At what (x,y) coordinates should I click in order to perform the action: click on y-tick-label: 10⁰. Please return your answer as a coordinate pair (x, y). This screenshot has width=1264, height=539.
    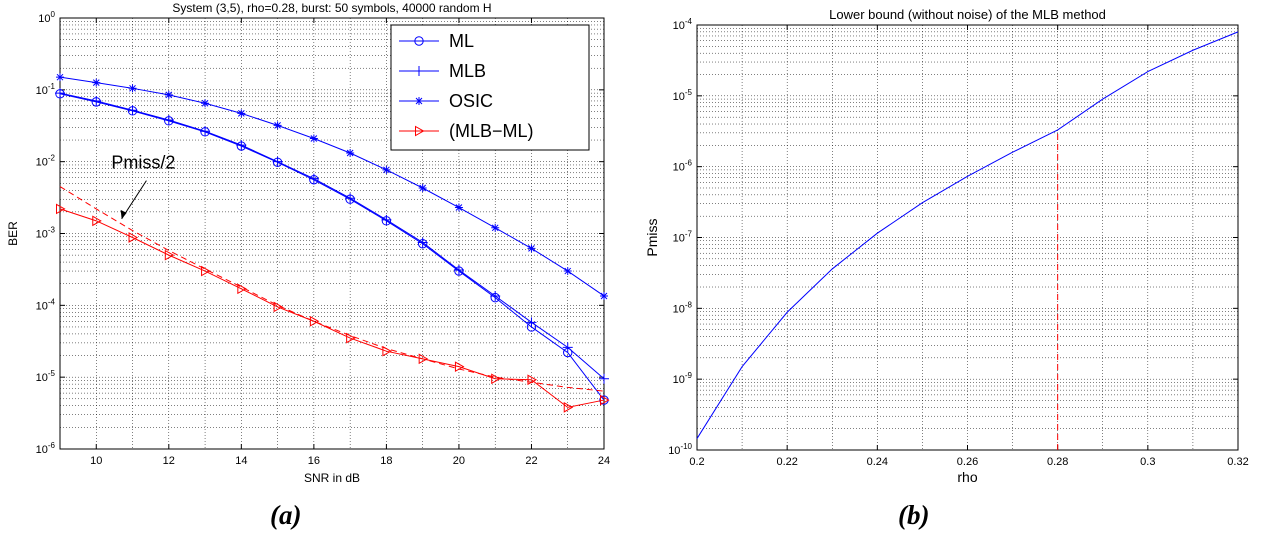
    Looking at the image, I should click on (46, 17).